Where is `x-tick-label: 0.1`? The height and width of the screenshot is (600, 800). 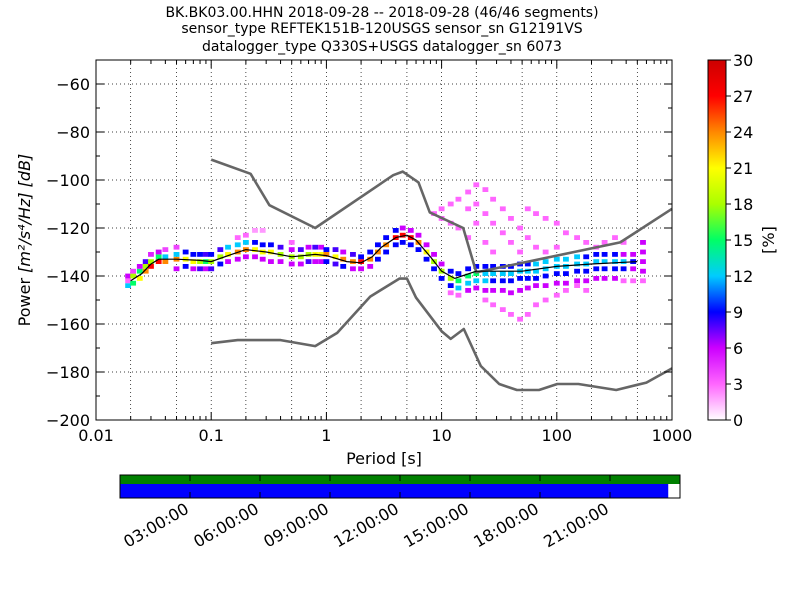
x-tick-label: 0.1 is located at coordinates (210, 435).